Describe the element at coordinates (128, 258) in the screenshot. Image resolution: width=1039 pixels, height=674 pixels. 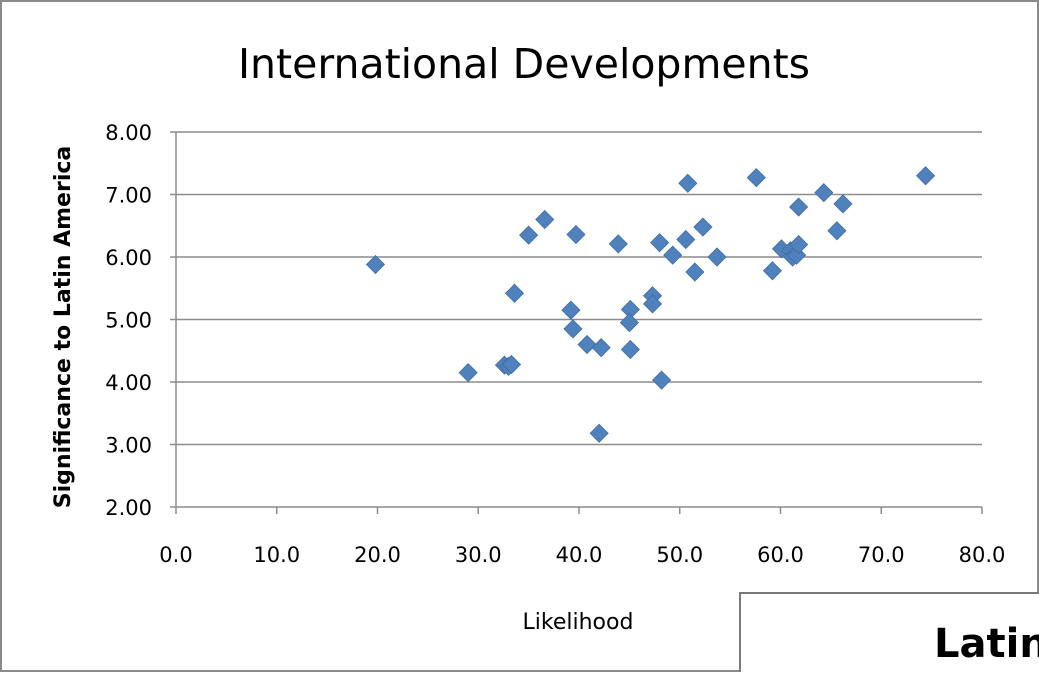
I see `y-tick-label-4: 6.00` at that location.